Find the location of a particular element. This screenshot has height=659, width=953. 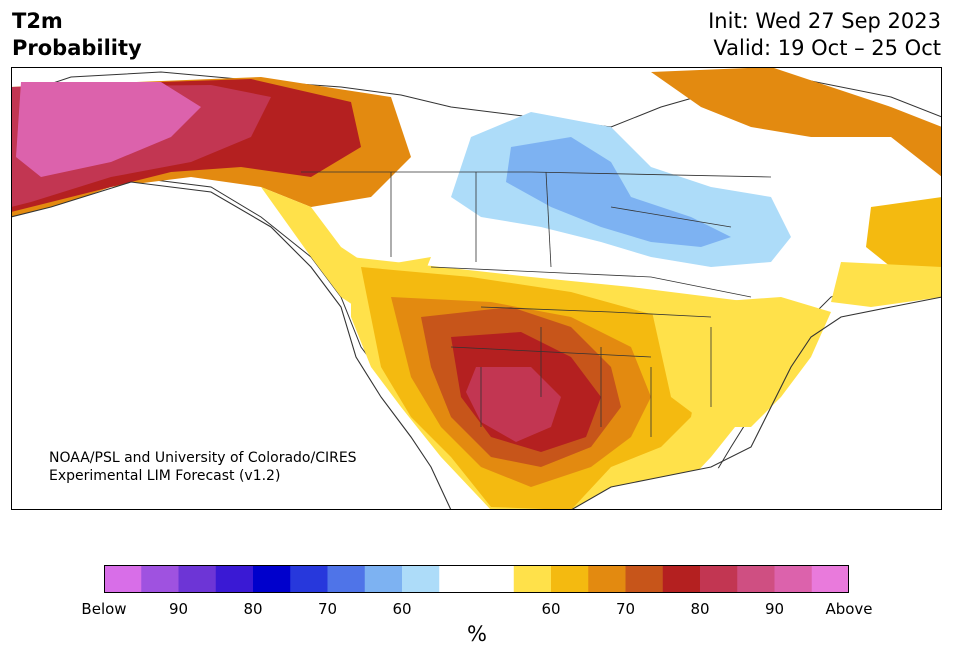

colorbar is located at coordinates (476, 579).